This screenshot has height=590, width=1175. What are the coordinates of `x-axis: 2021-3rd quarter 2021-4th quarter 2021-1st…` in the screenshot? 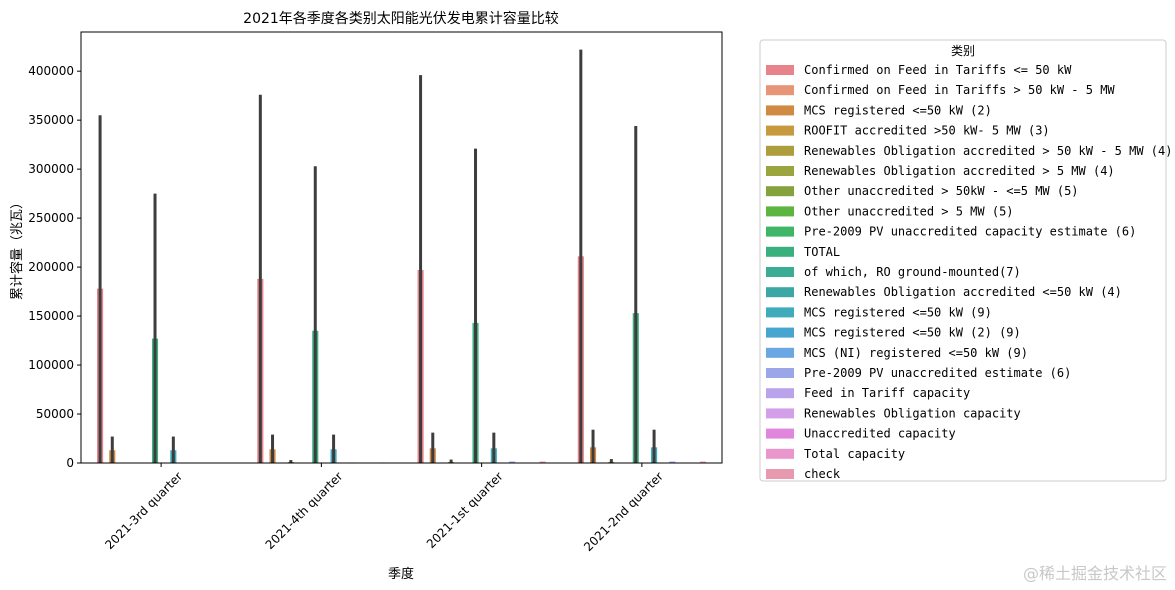 It's located at (384, 508).